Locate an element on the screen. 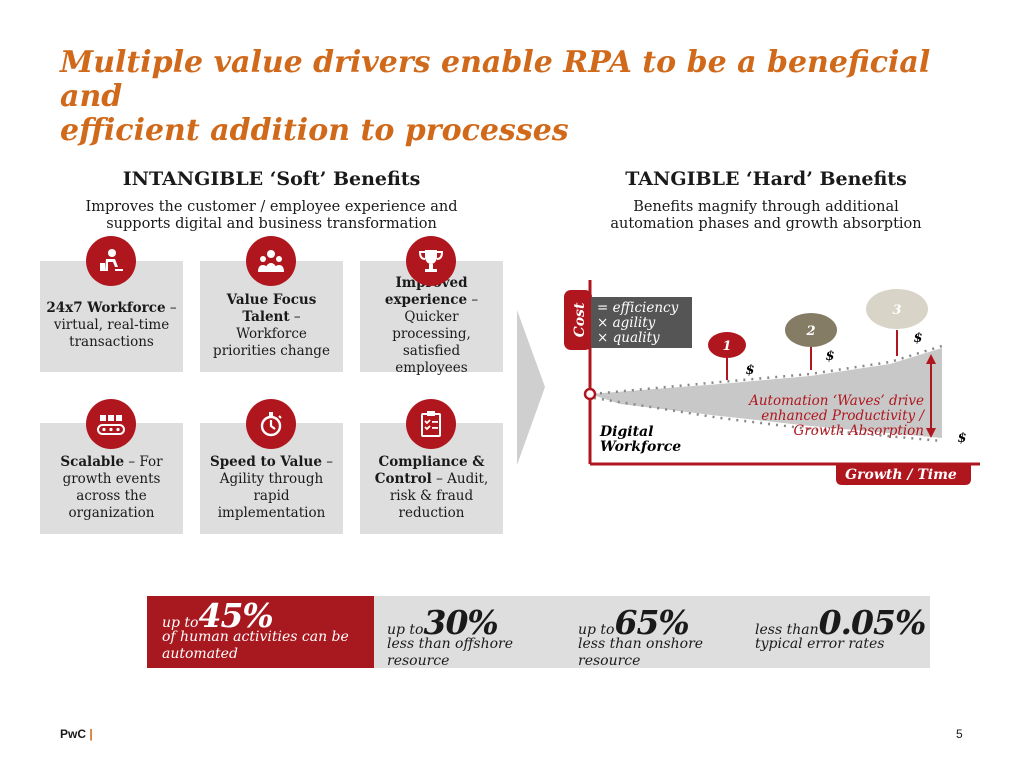 This screenshot has width=1024, height=768. tangible-heading: TANGIBLE ‘Hard’ Benefits is located at coordinates (766, 179).